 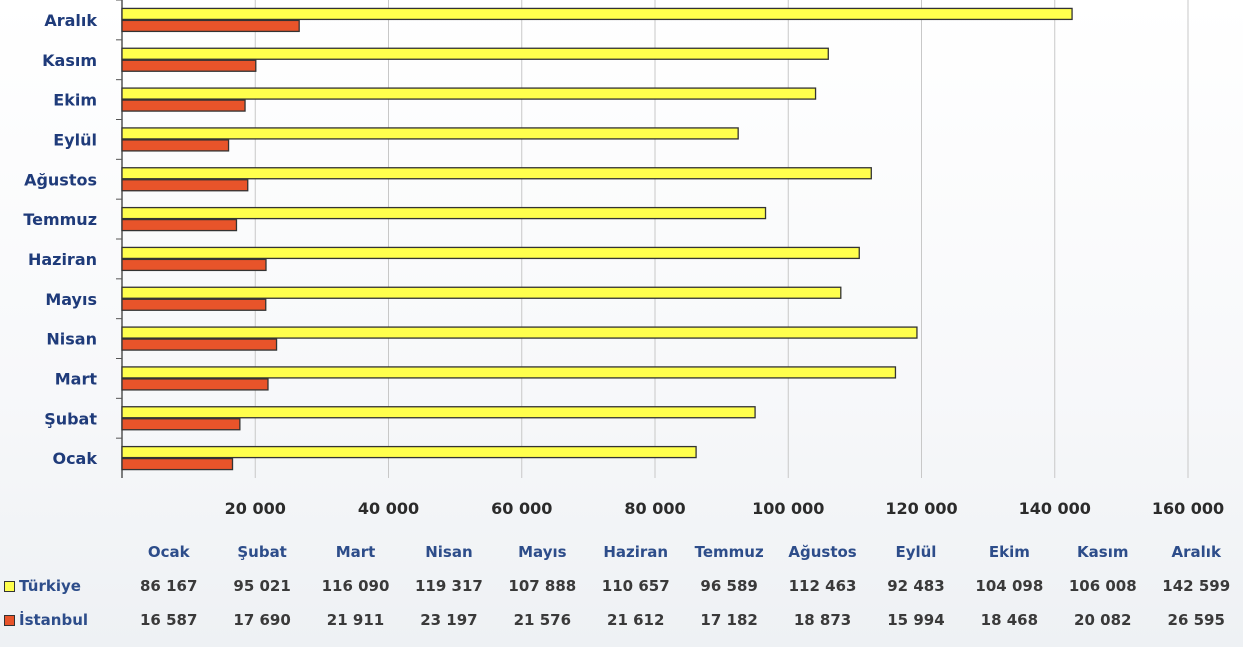 What do you see at coordinates (50, 586) in the screenshot?
I see `legend-label: Türkiye` at bounding box center [50, 586].